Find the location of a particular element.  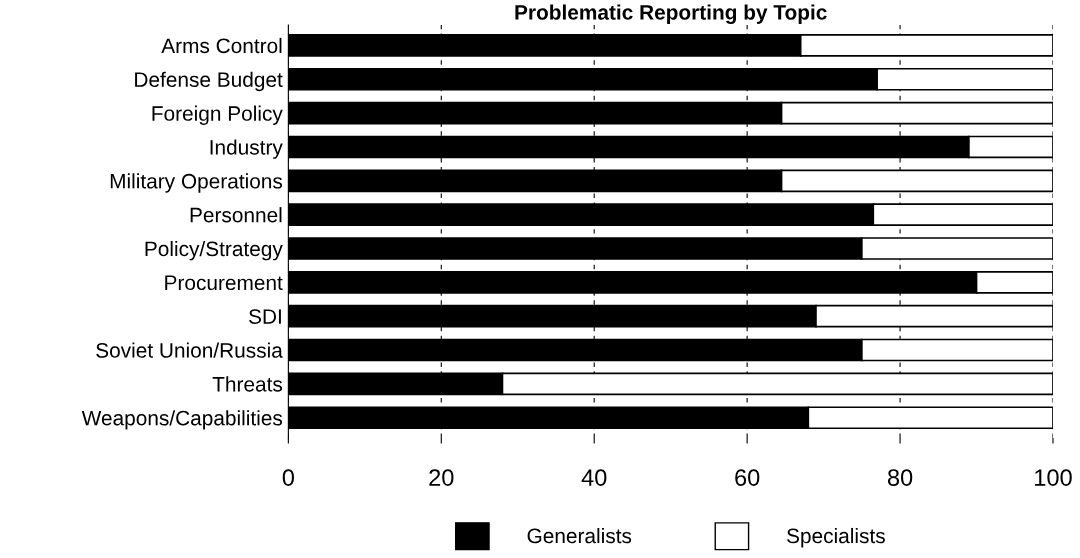

x-tick-label: 40 is located at coordinates (594, 477).